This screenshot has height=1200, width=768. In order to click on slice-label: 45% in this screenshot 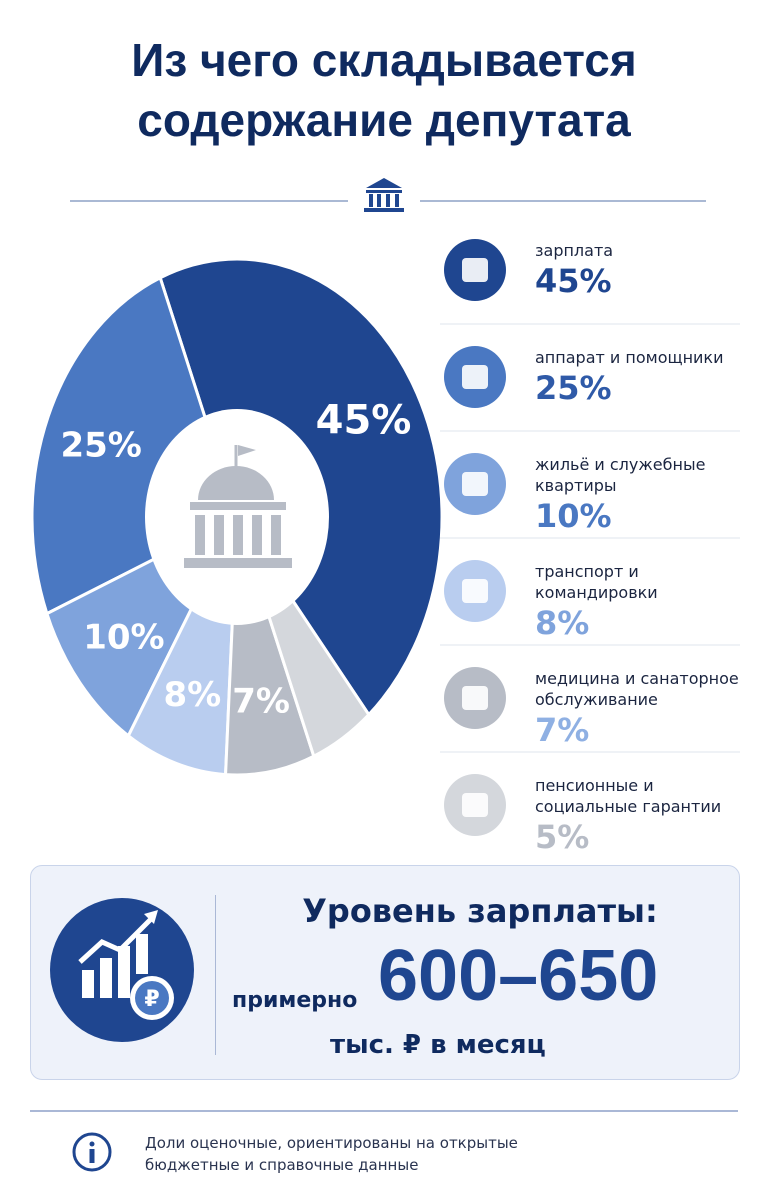, I will do `click(364, 420)`.